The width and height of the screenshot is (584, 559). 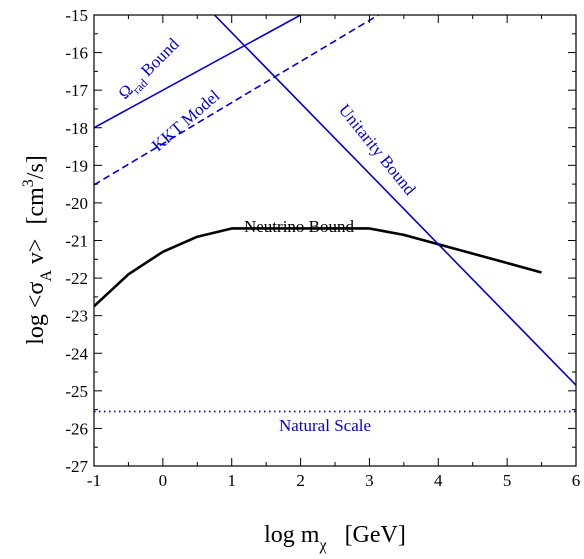 I want to click on x-tick-label: 3, so click(x=369, y=480).